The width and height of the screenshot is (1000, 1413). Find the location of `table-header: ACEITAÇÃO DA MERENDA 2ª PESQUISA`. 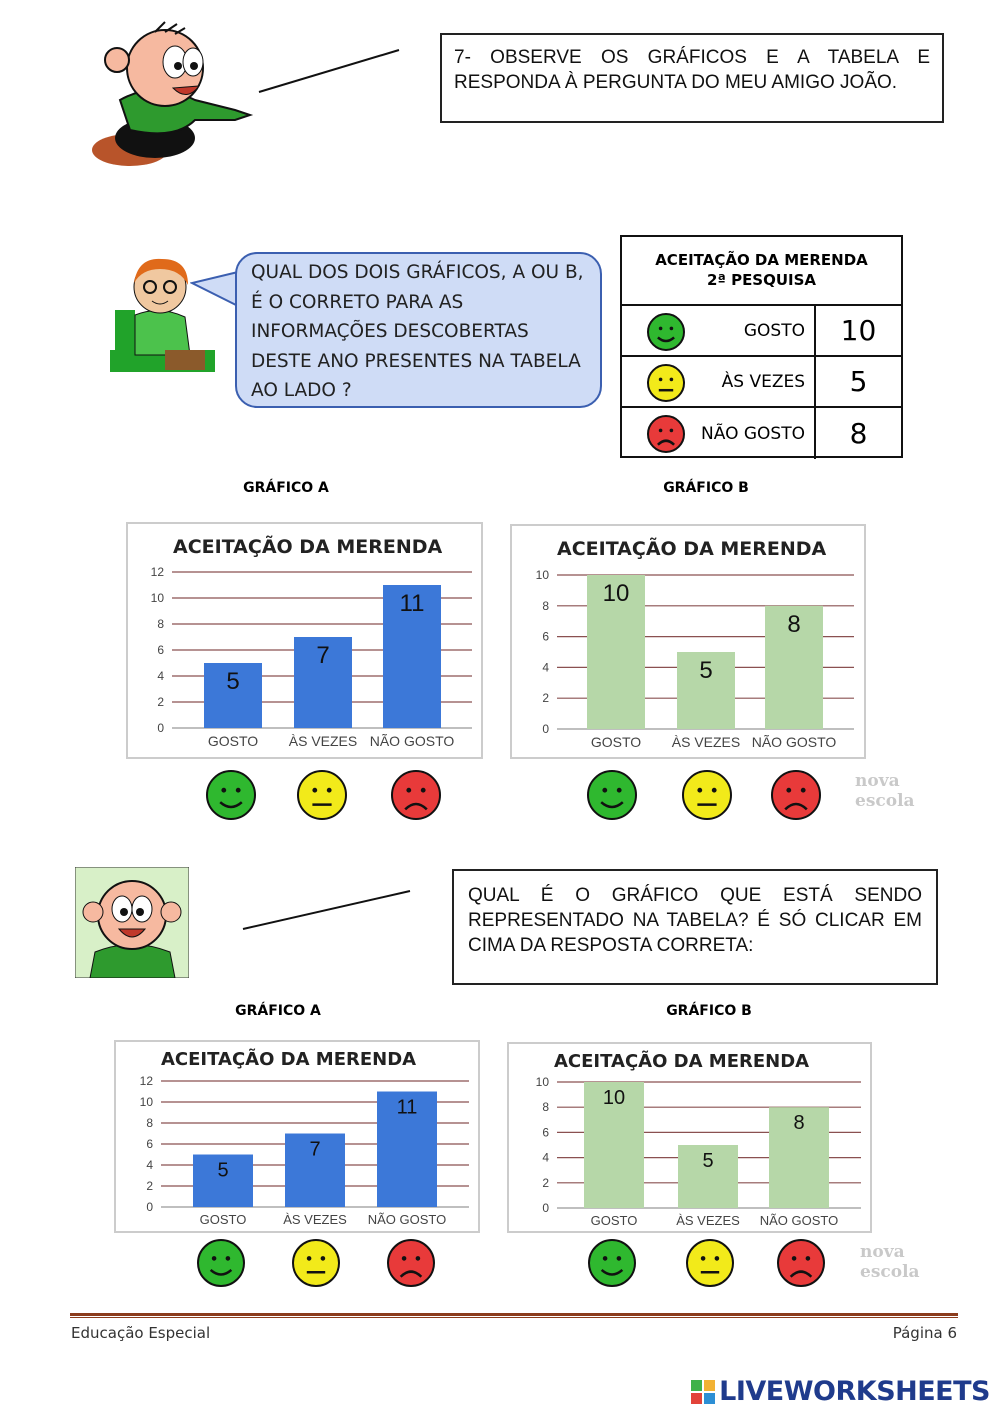

table-header: ACEITAÇÃO DA MERENDA 2ª PESQUISA is located at coordinates (761, 271).